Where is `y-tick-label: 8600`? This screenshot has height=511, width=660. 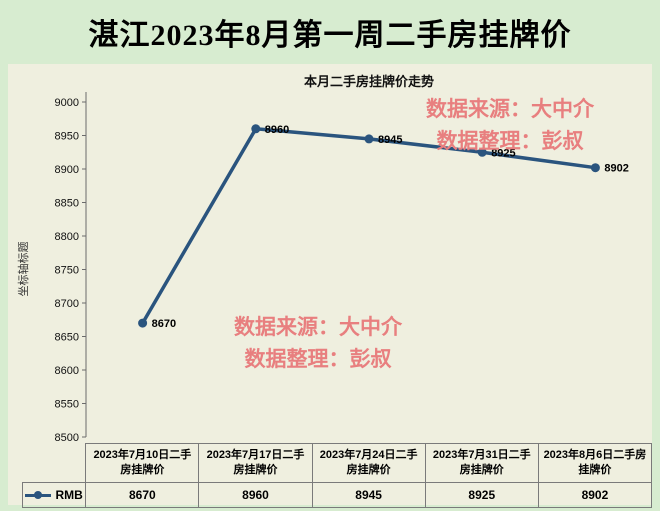 y-tick-label: 8600 is located at coordinates (67, 371).